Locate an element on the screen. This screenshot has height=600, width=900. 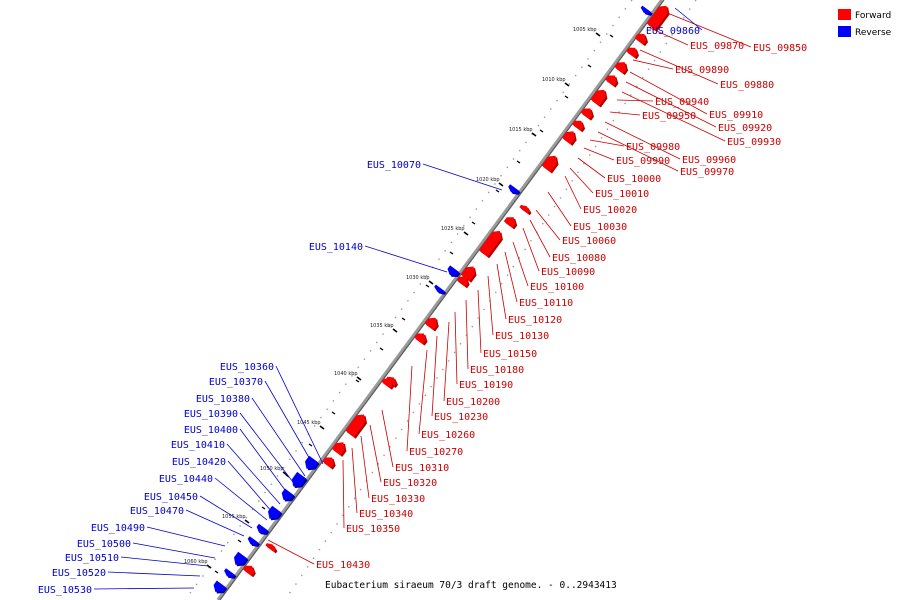
tick-label-1035-kbp: 1035 kbp is located at coordinates (382, 326).